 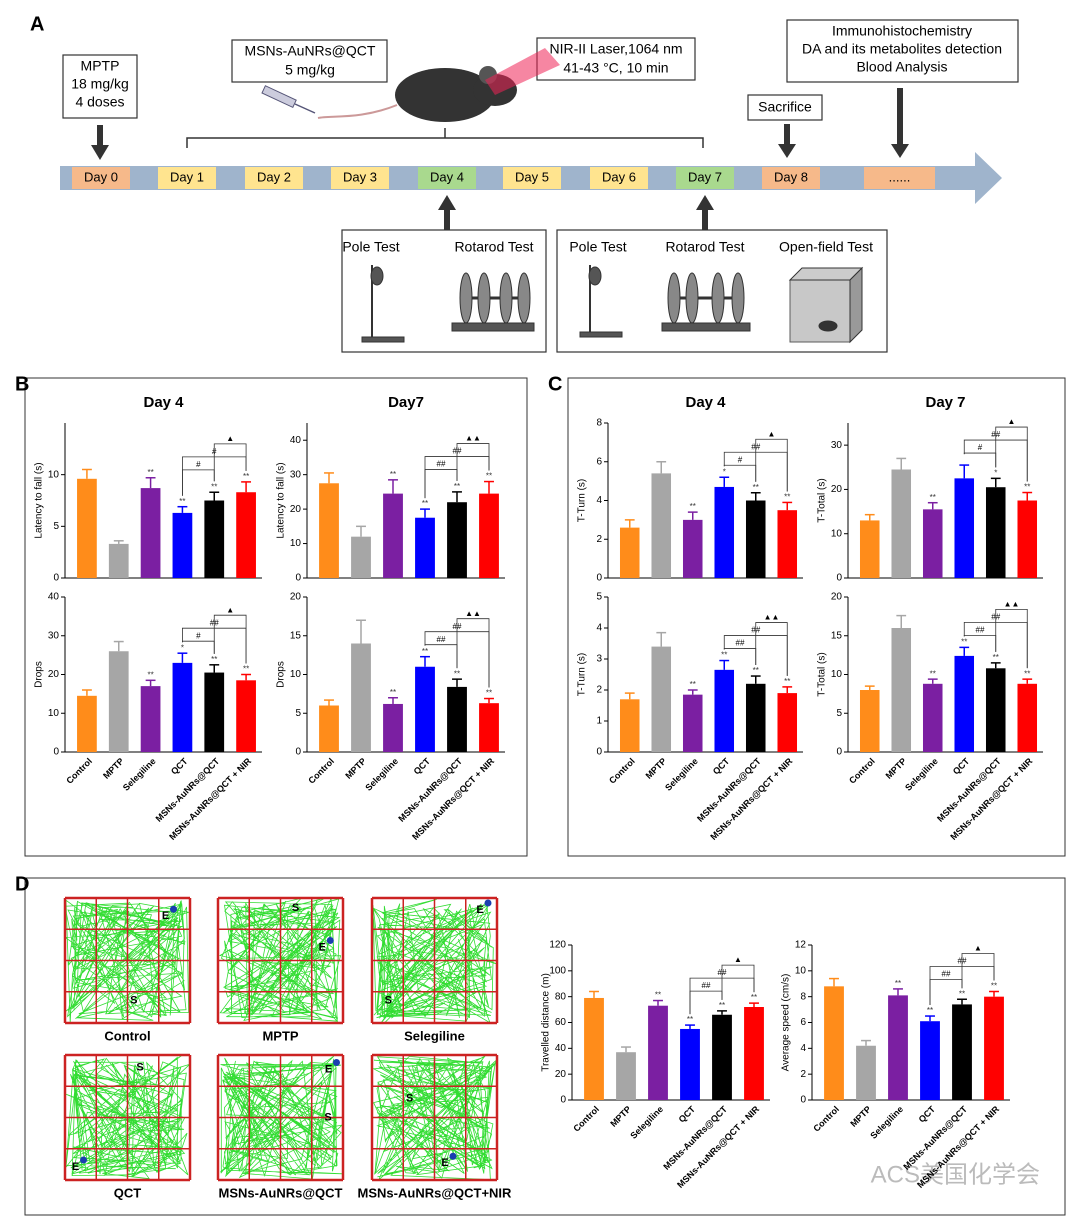 What do you see at coordinates (901, 67) in the screenshot?
I see `analysis-text: Blood Analysis` at bounding box center [901, 67].